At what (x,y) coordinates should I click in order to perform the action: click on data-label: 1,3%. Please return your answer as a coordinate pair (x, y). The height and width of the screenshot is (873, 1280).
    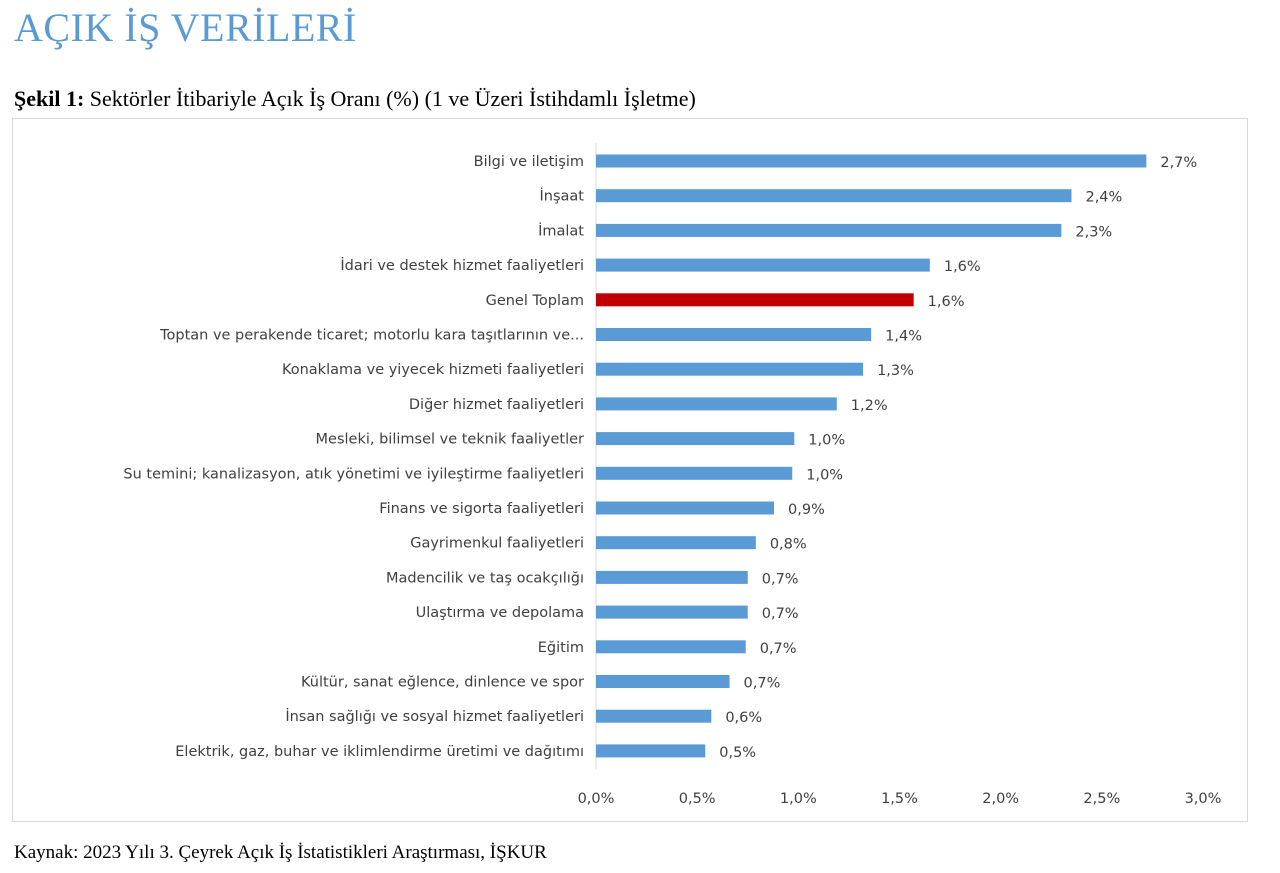
    Looking at the image, I should click on (895, 371).